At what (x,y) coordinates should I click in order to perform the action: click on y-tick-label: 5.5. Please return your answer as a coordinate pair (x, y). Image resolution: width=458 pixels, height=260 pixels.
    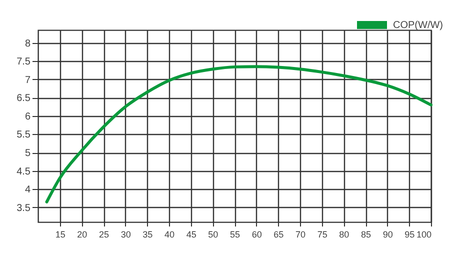
    Looking at the image, I should click on (23, 135).